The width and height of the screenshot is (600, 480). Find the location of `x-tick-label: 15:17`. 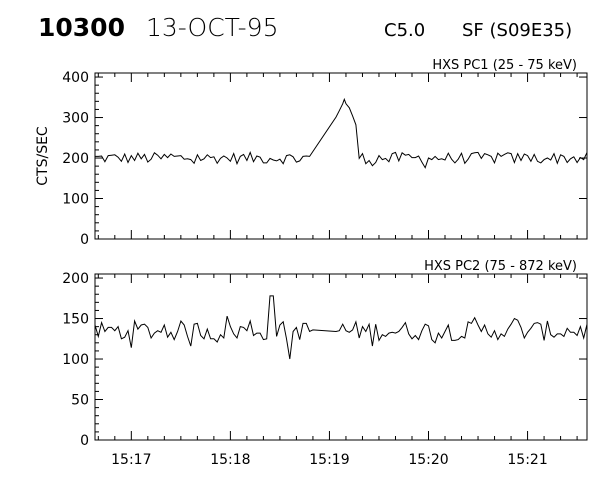

x-tick-label: 15:17 is located at coordinates (131, 460).